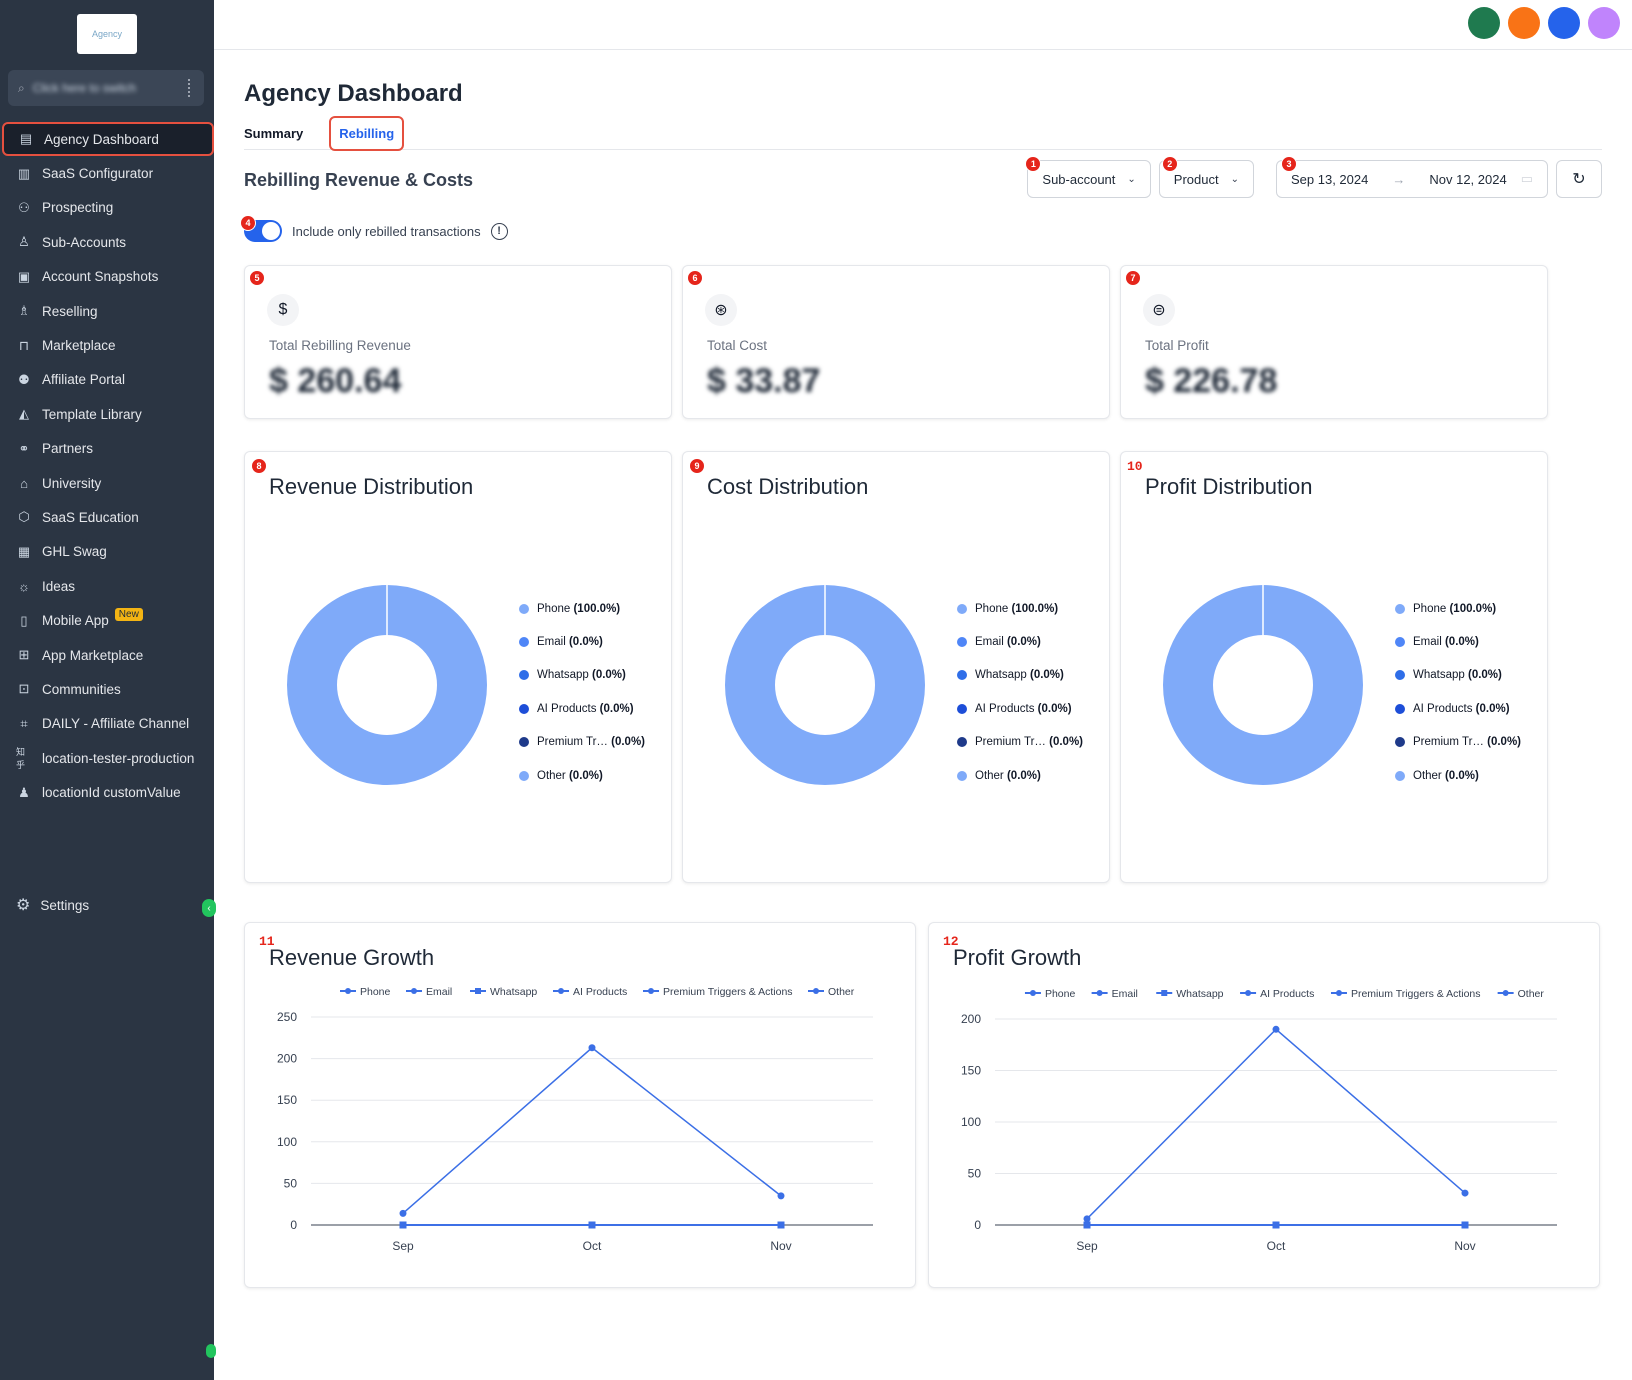 The height and width of the screenshot is (1380, 1632). What do you see at coordinates (24, 448) in the screenshot?
I see `handshake-icon: ⚭` at bounding box center [24, 448].